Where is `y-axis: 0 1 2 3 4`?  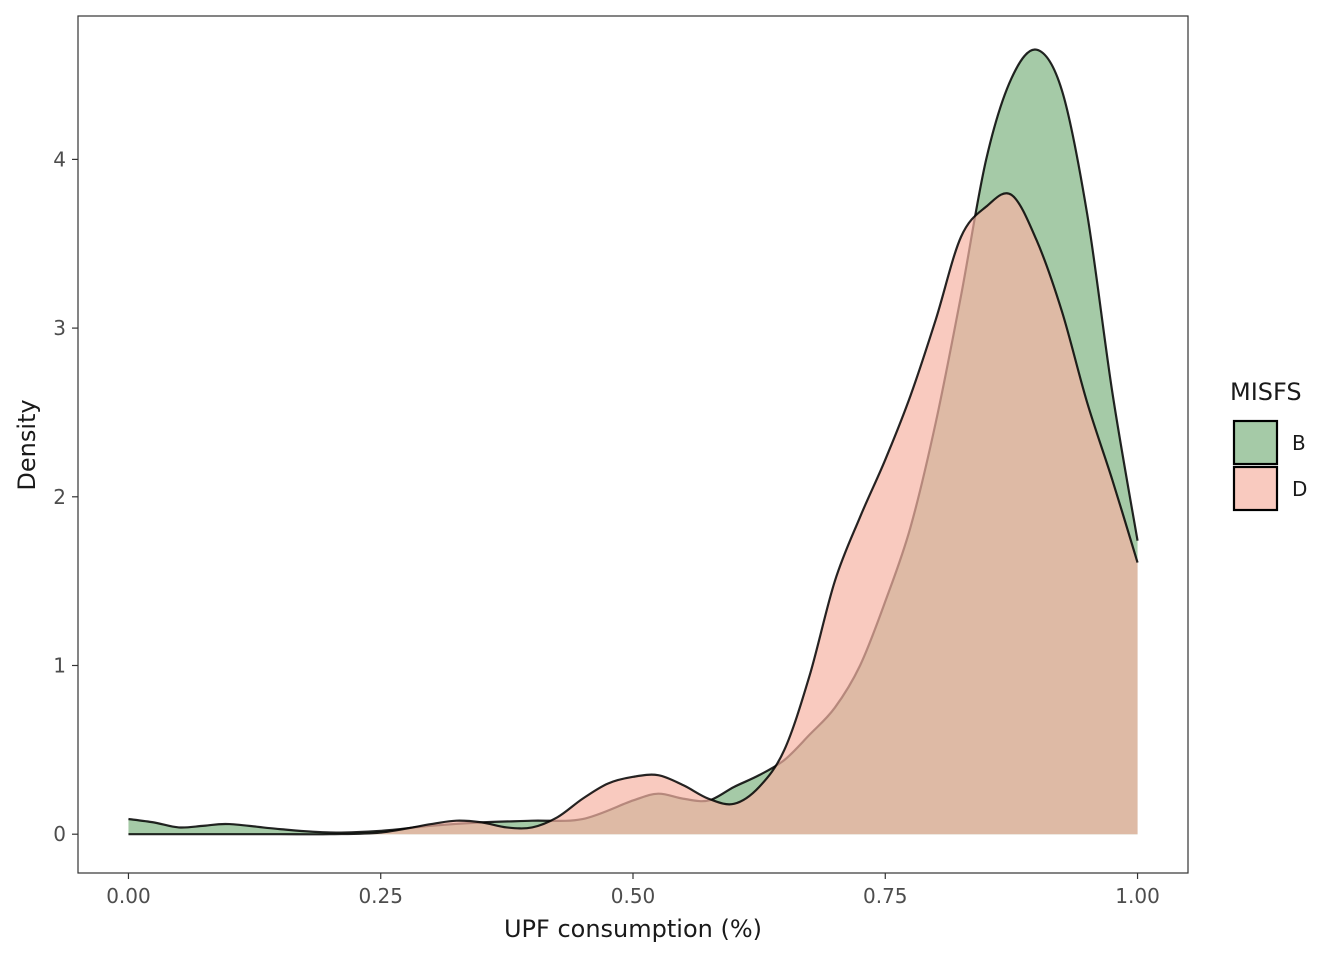 y-axis: 0 1 2 3 4 is located at coordinates (65, 496).